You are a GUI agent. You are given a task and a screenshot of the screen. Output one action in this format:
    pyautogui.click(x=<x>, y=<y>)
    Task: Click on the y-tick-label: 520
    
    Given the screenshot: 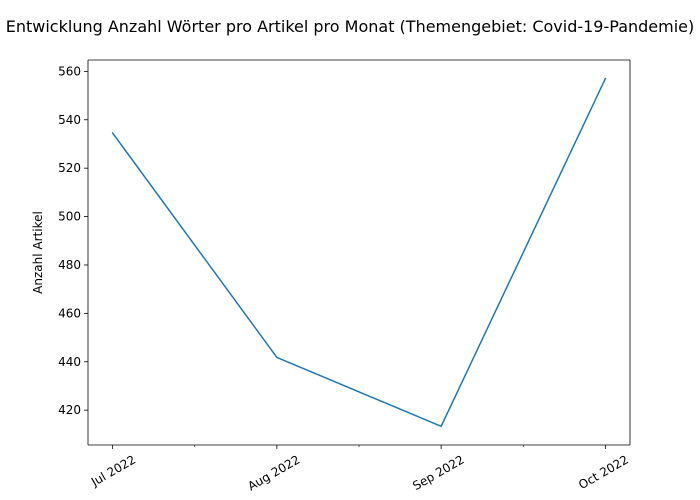 What is the action you would take?
    pyautogui.click(x=69, y=168)
    